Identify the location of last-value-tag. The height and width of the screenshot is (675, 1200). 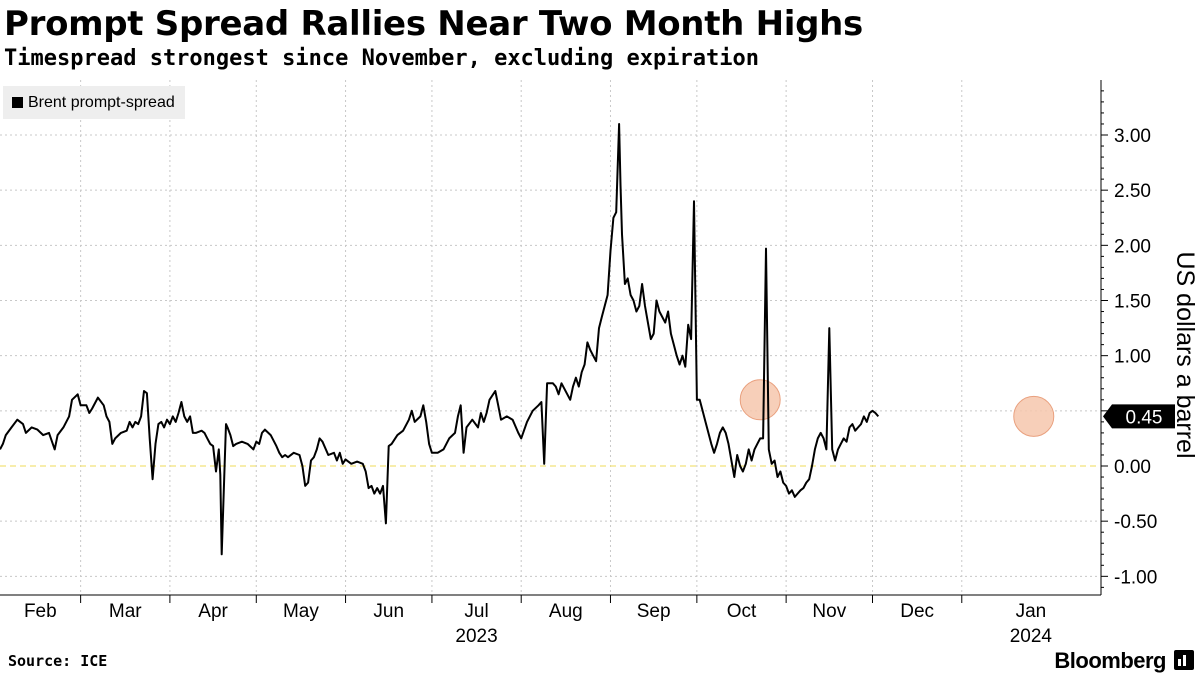
(1139, 416).